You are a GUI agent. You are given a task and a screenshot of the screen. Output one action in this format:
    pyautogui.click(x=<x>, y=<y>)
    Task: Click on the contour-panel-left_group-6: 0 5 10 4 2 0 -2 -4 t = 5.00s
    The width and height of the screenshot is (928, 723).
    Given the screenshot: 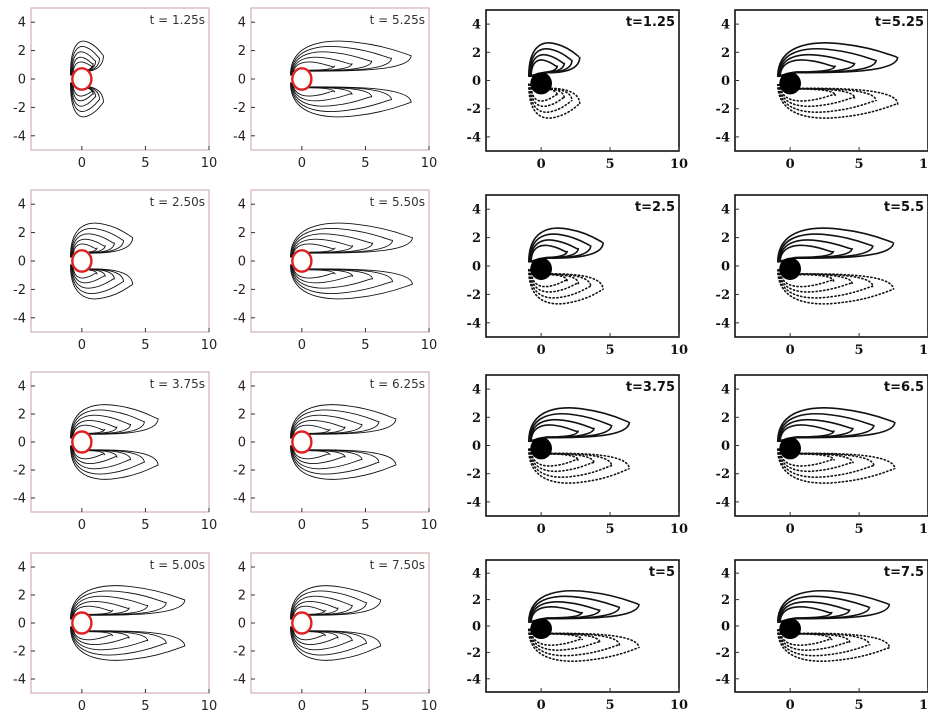 What is the action you would take?
    pyautogui.click(x=115, y=633)
    